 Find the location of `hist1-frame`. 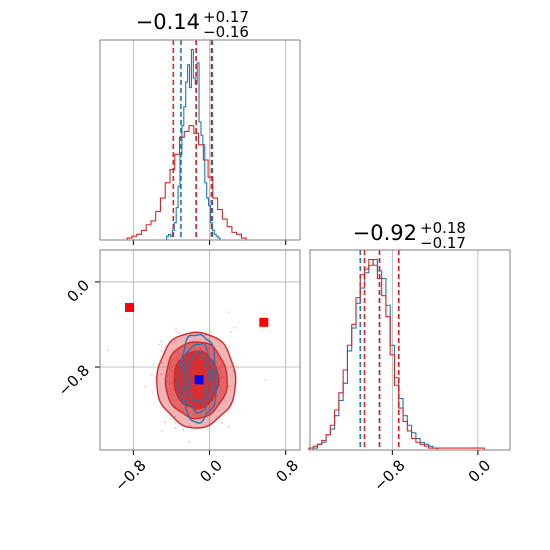

hist1-frame is located at coordinates (200, 140).